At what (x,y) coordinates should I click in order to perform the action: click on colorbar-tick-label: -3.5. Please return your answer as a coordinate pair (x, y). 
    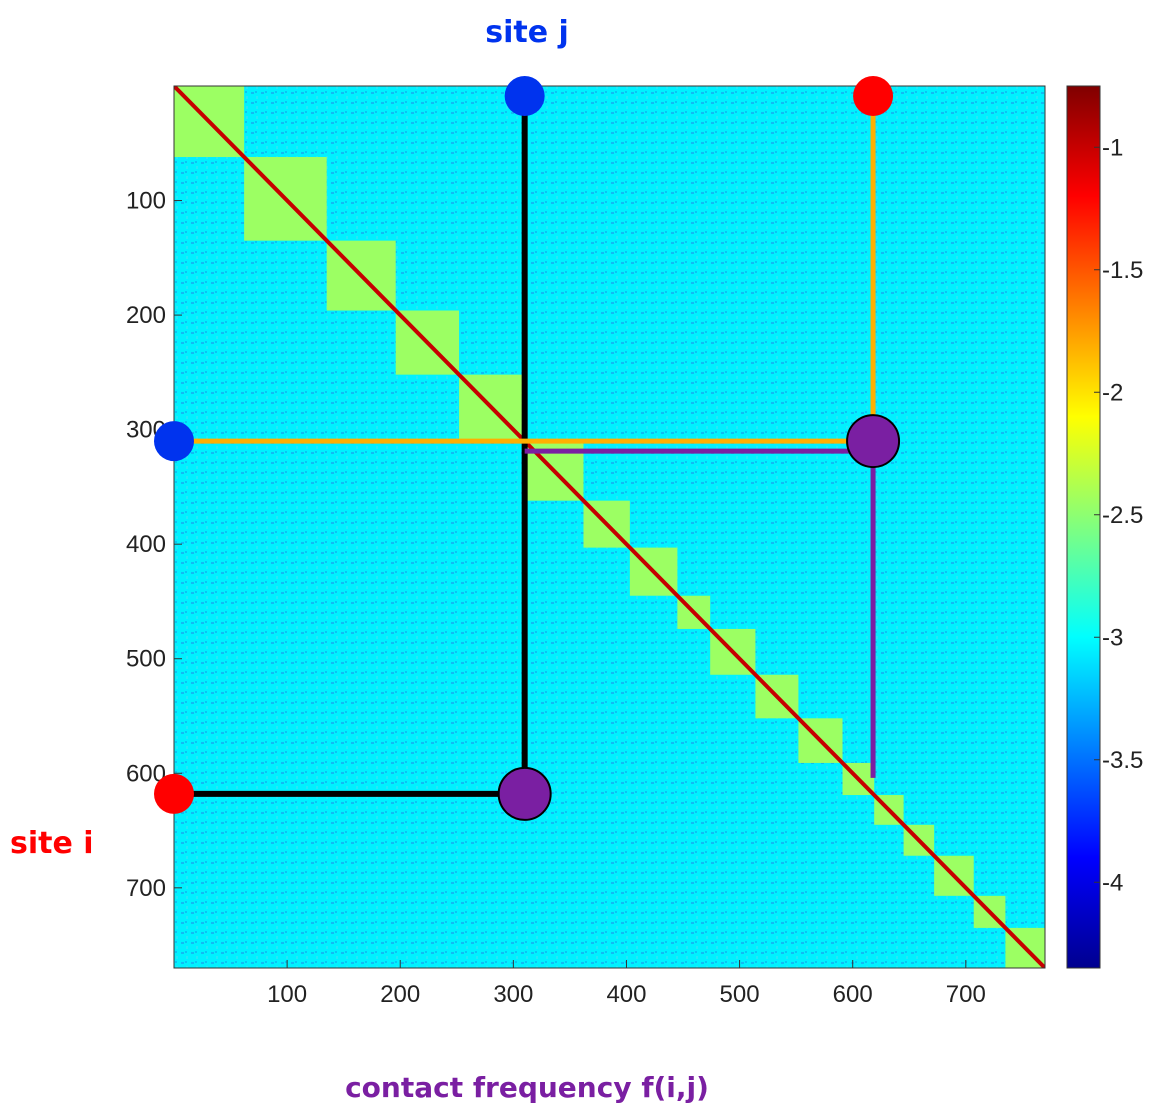
    Looking at the image, I should click on (1122, 760).